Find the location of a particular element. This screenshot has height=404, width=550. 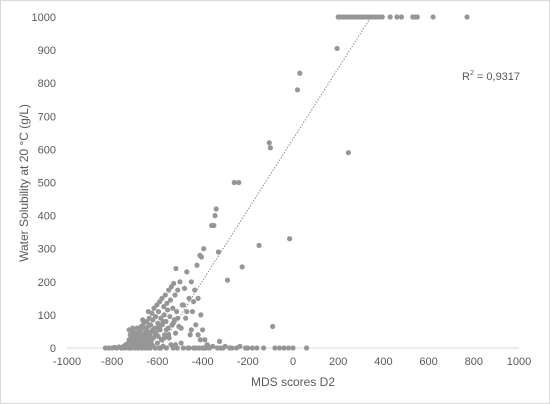

x-tick-label: 0 is located at coordinates (293, 362).